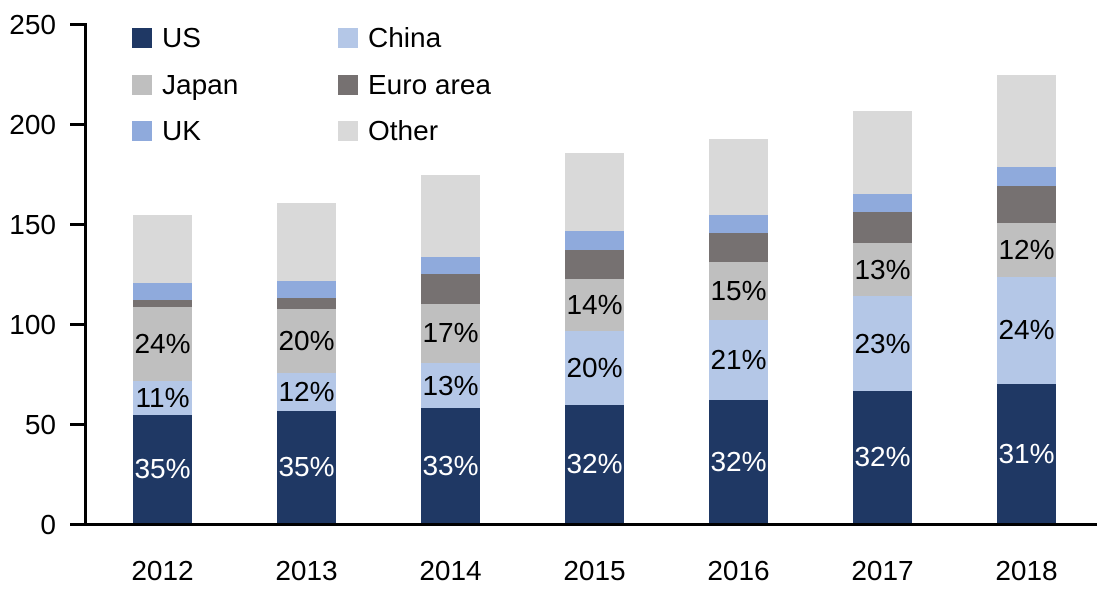 The image size is (1102, 598). Describe the element at coordinates (882, 152) in the screenshot. I see `bar-segment-2017-other` at that location.